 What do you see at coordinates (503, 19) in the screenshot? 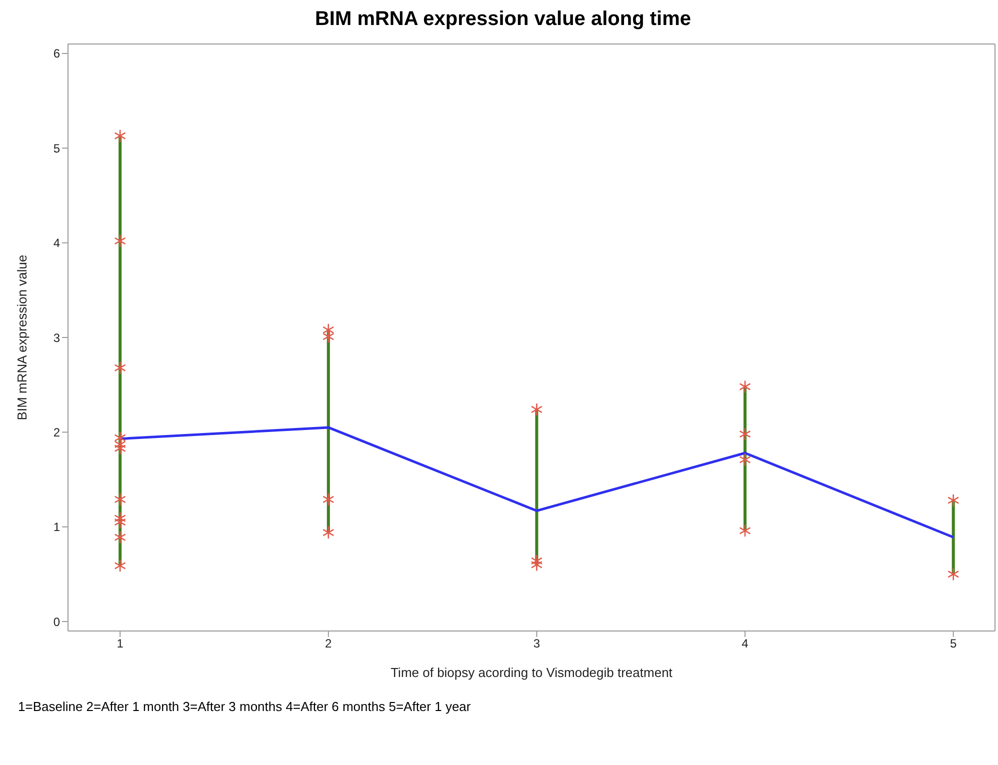
I see `chart-title: BIM mRNA expression value along time` at bounding box center [503, 19].